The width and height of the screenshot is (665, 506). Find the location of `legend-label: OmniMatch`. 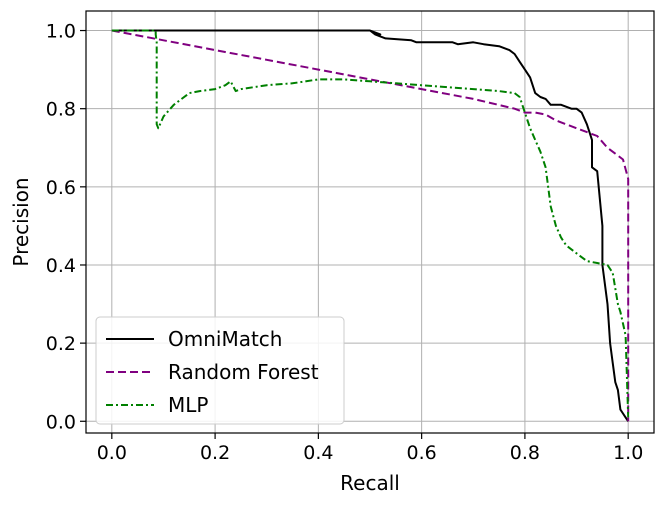

legend-label: OmniMatch is located at coordinates (225, 339).